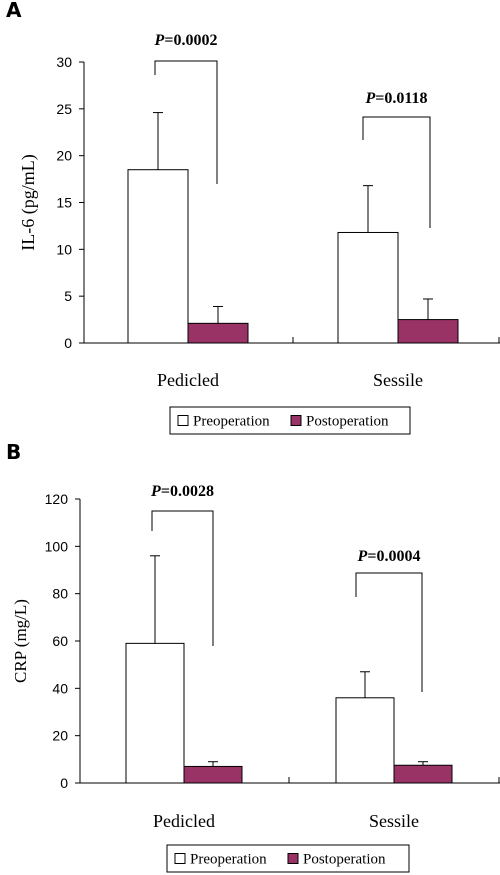  What do you see at coordinates (64, 203) in the screenshot?
I see `charta-y-tick-label: 15` at bounding box center [64, 203].